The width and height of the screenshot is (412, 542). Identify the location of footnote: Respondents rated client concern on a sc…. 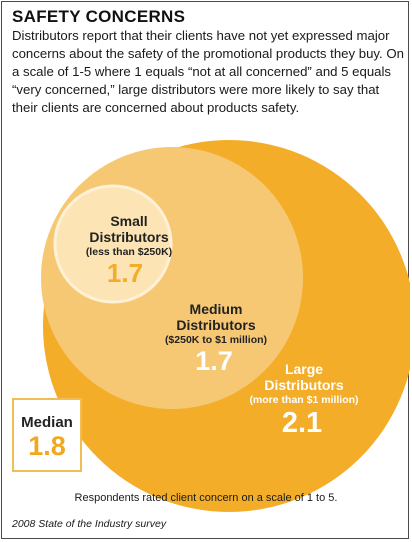
(206, 498).